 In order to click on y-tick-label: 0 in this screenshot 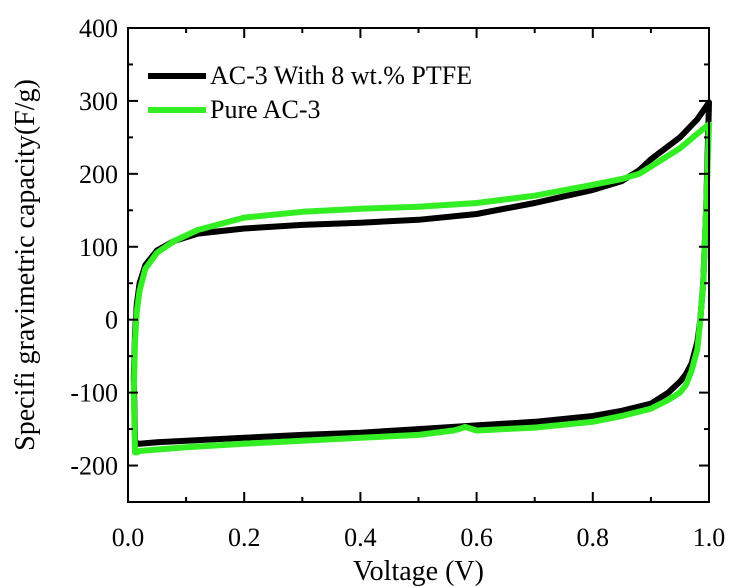, I will do `click(111, 320)`.